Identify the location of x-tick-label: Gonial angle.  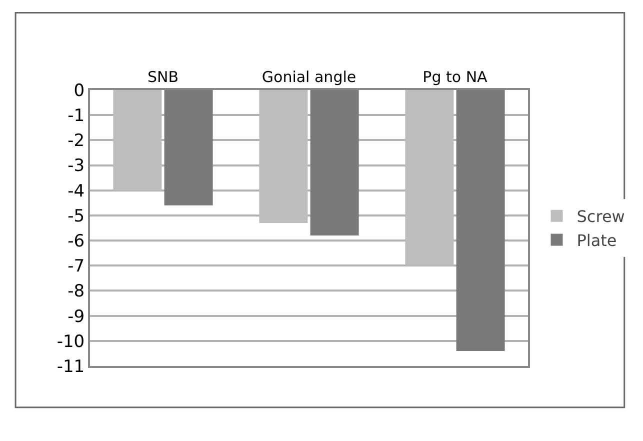
(309, 77).